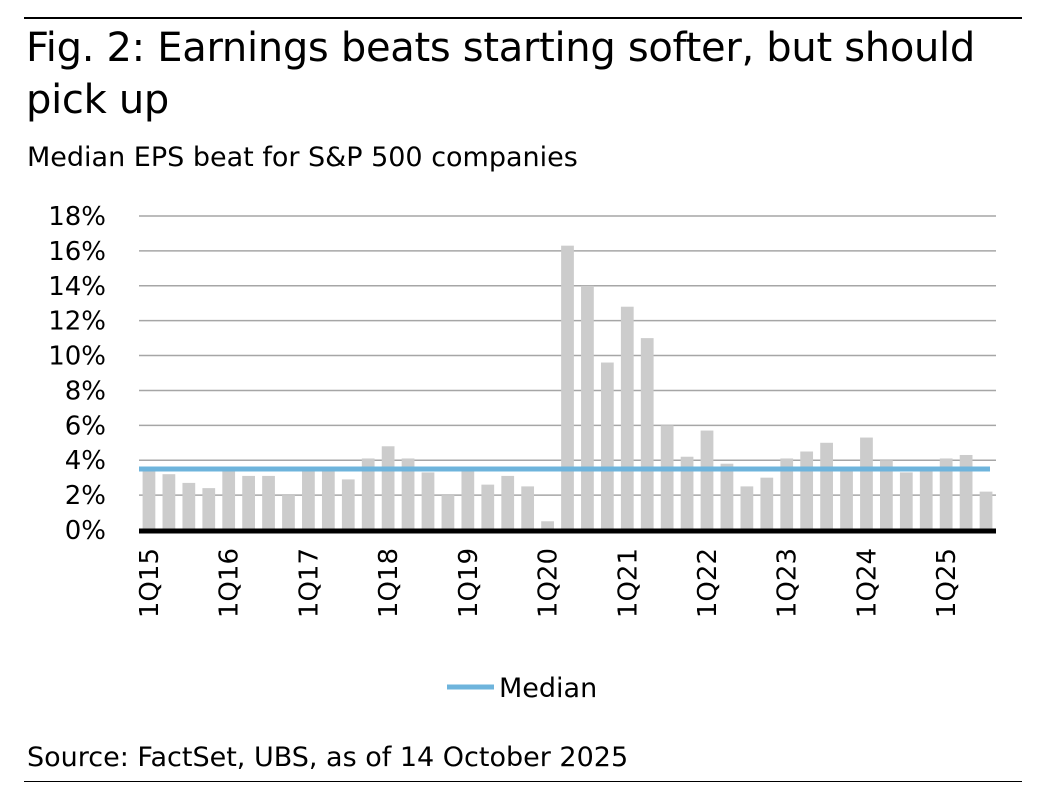  What do you see at coordinates (667, 477) in the screenshot?
I see `bar-3Q21` at bounding box center [667, 477].